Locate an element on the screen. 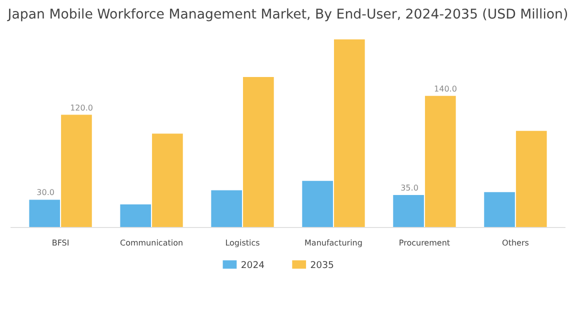 Image resolution: width=585 pixels, height=321 pixels. x-tick-label: BFSI is located at coordinates (61, 243).